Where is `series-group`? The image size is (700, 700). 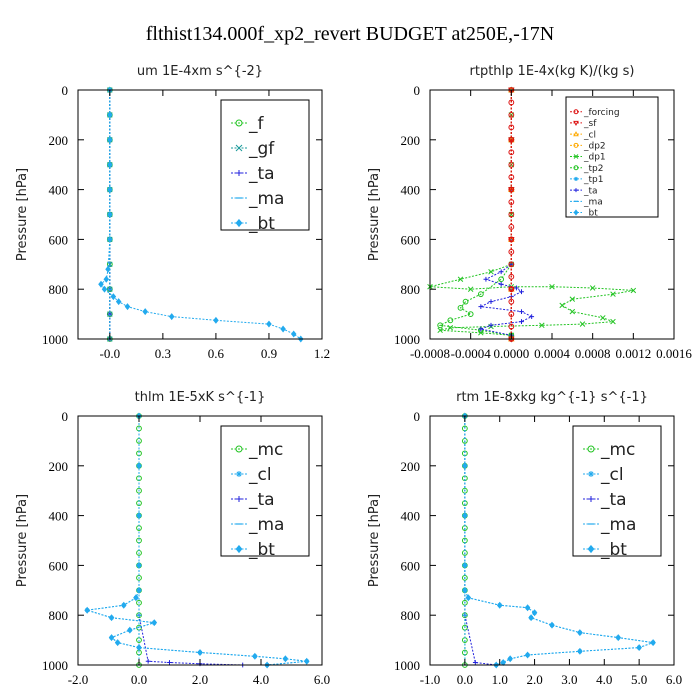 series-group is located at coordinates (532, 214).